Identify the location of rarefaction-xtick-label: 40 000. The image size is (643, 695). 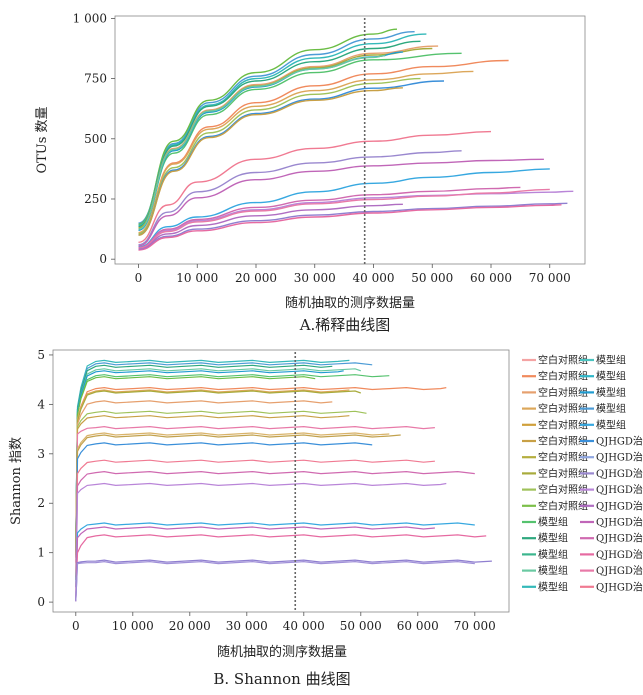
(374, 278).